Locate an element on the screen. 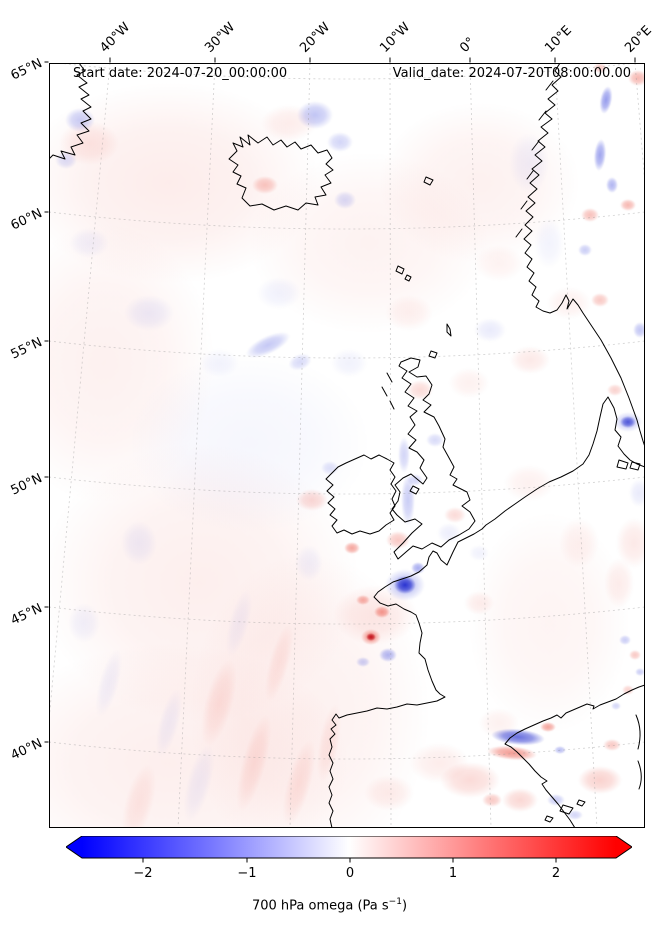 This screenshot has height=936, width=659. colorbar-gradient is located at coordinates (349, 847).